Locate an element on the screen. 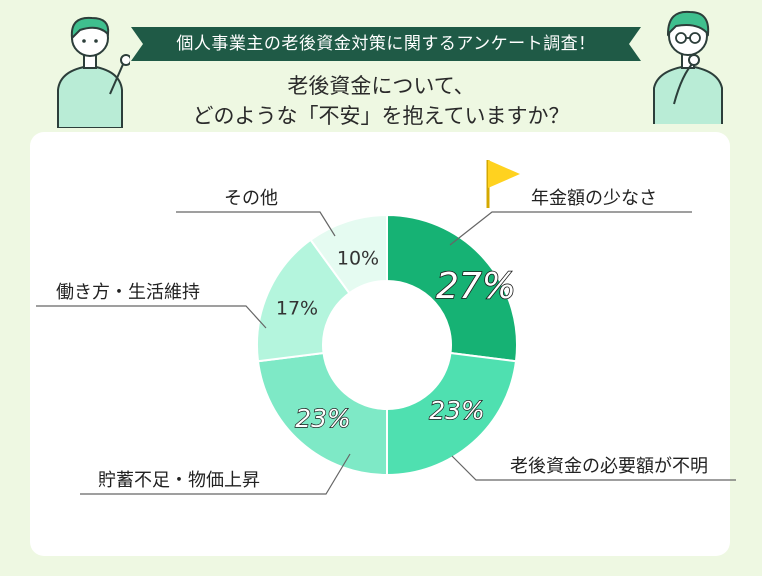 This screenshot has width=762, height=576. question-title-line1: 老後資金について、 is located at coordinates (381, 86).